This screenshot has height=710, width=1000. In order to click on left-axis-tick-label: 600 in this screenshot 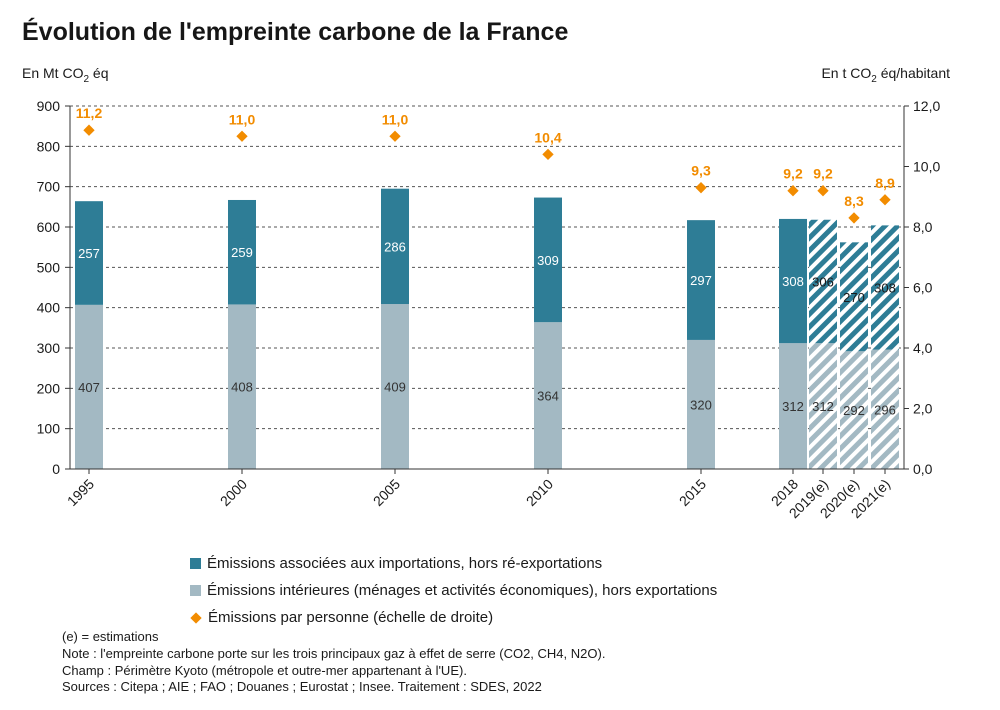, I will do `click(49, 227)`.